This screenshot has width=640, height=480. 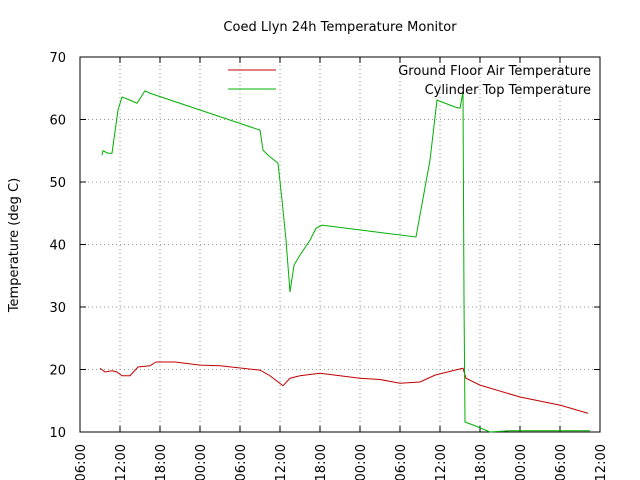 What do you see at coordinates (57, 183) in the screenshot?
I see `y-tick-label: 50` at bounding box center [57, 183].